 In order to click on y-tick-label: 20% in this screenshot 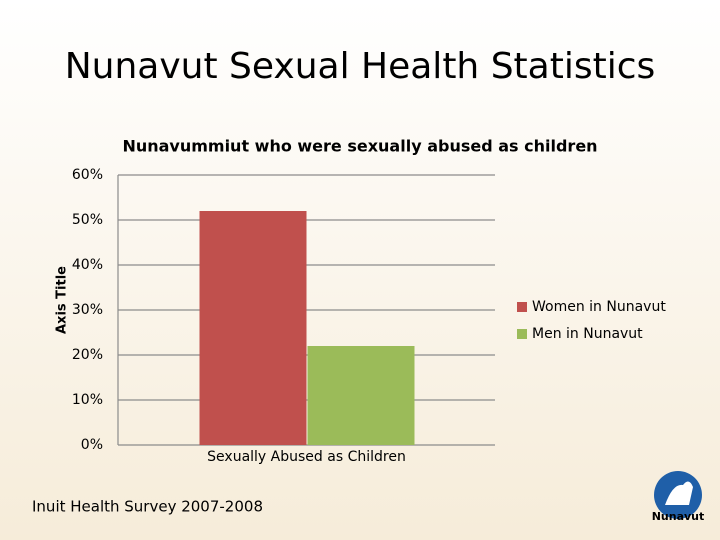, I will do `click(87, 355)`.